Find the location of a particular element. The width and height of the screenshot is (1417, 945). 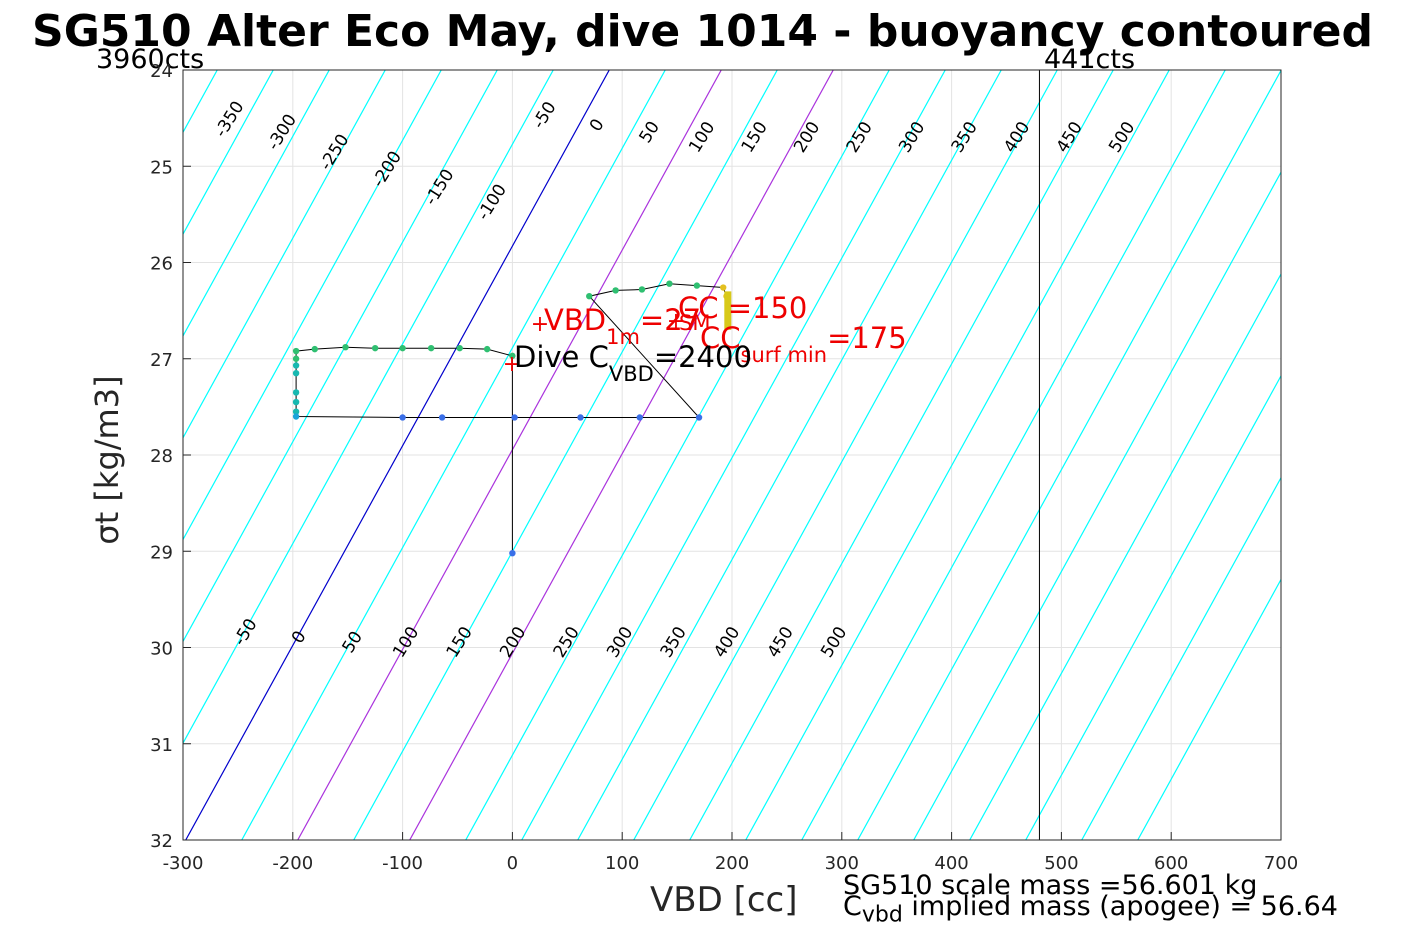

y-tick-label: 25 is located at coordinates (161, 167).